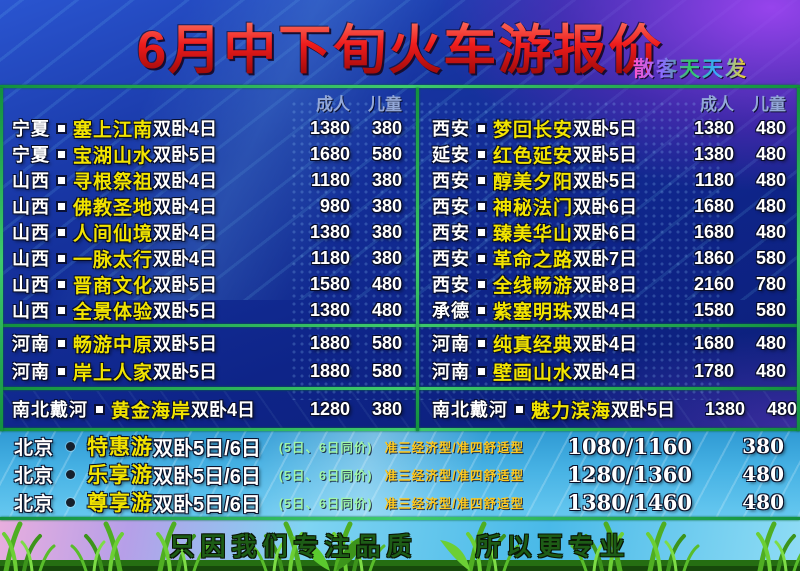 The width and height of the screenshot is (800, 571). I want to click on adult-price: 1280/1360, so click(629, 474).